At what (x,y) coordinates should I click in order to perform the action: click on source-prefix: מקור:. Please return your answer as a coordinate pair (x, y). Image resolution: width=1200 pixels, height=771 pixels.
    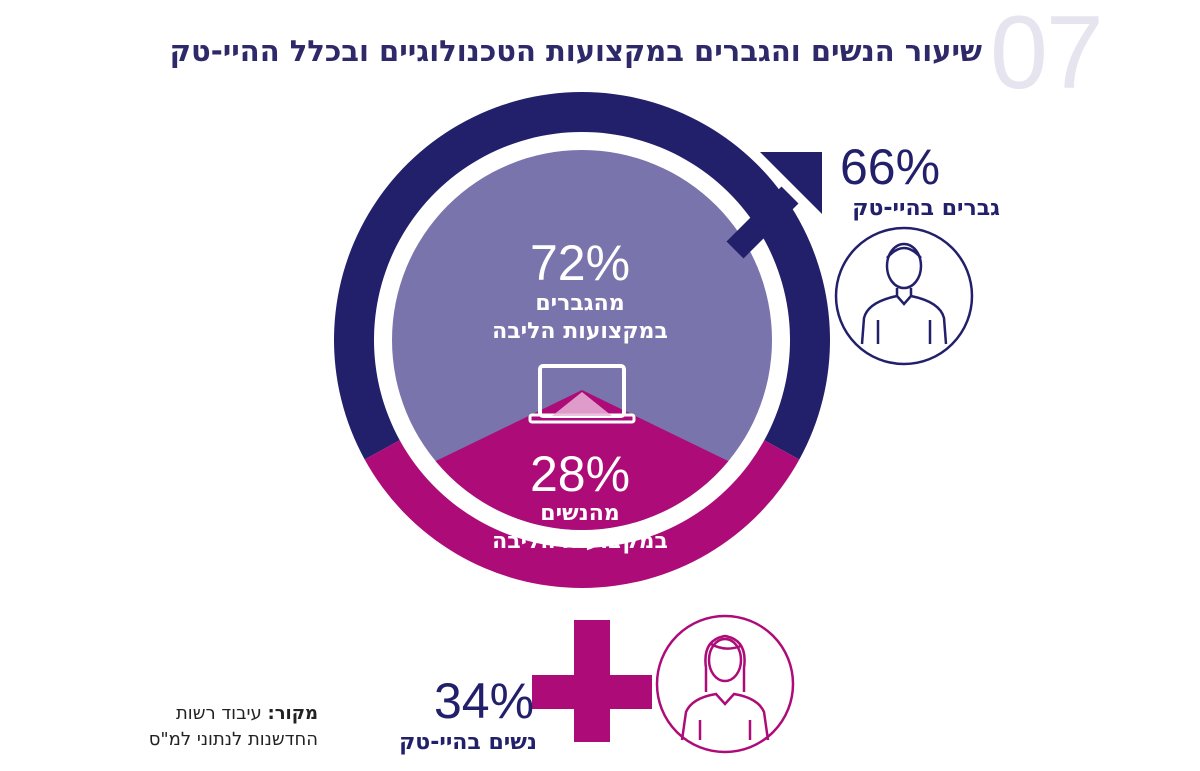
    Looking at the image, I should click on (293, 713).